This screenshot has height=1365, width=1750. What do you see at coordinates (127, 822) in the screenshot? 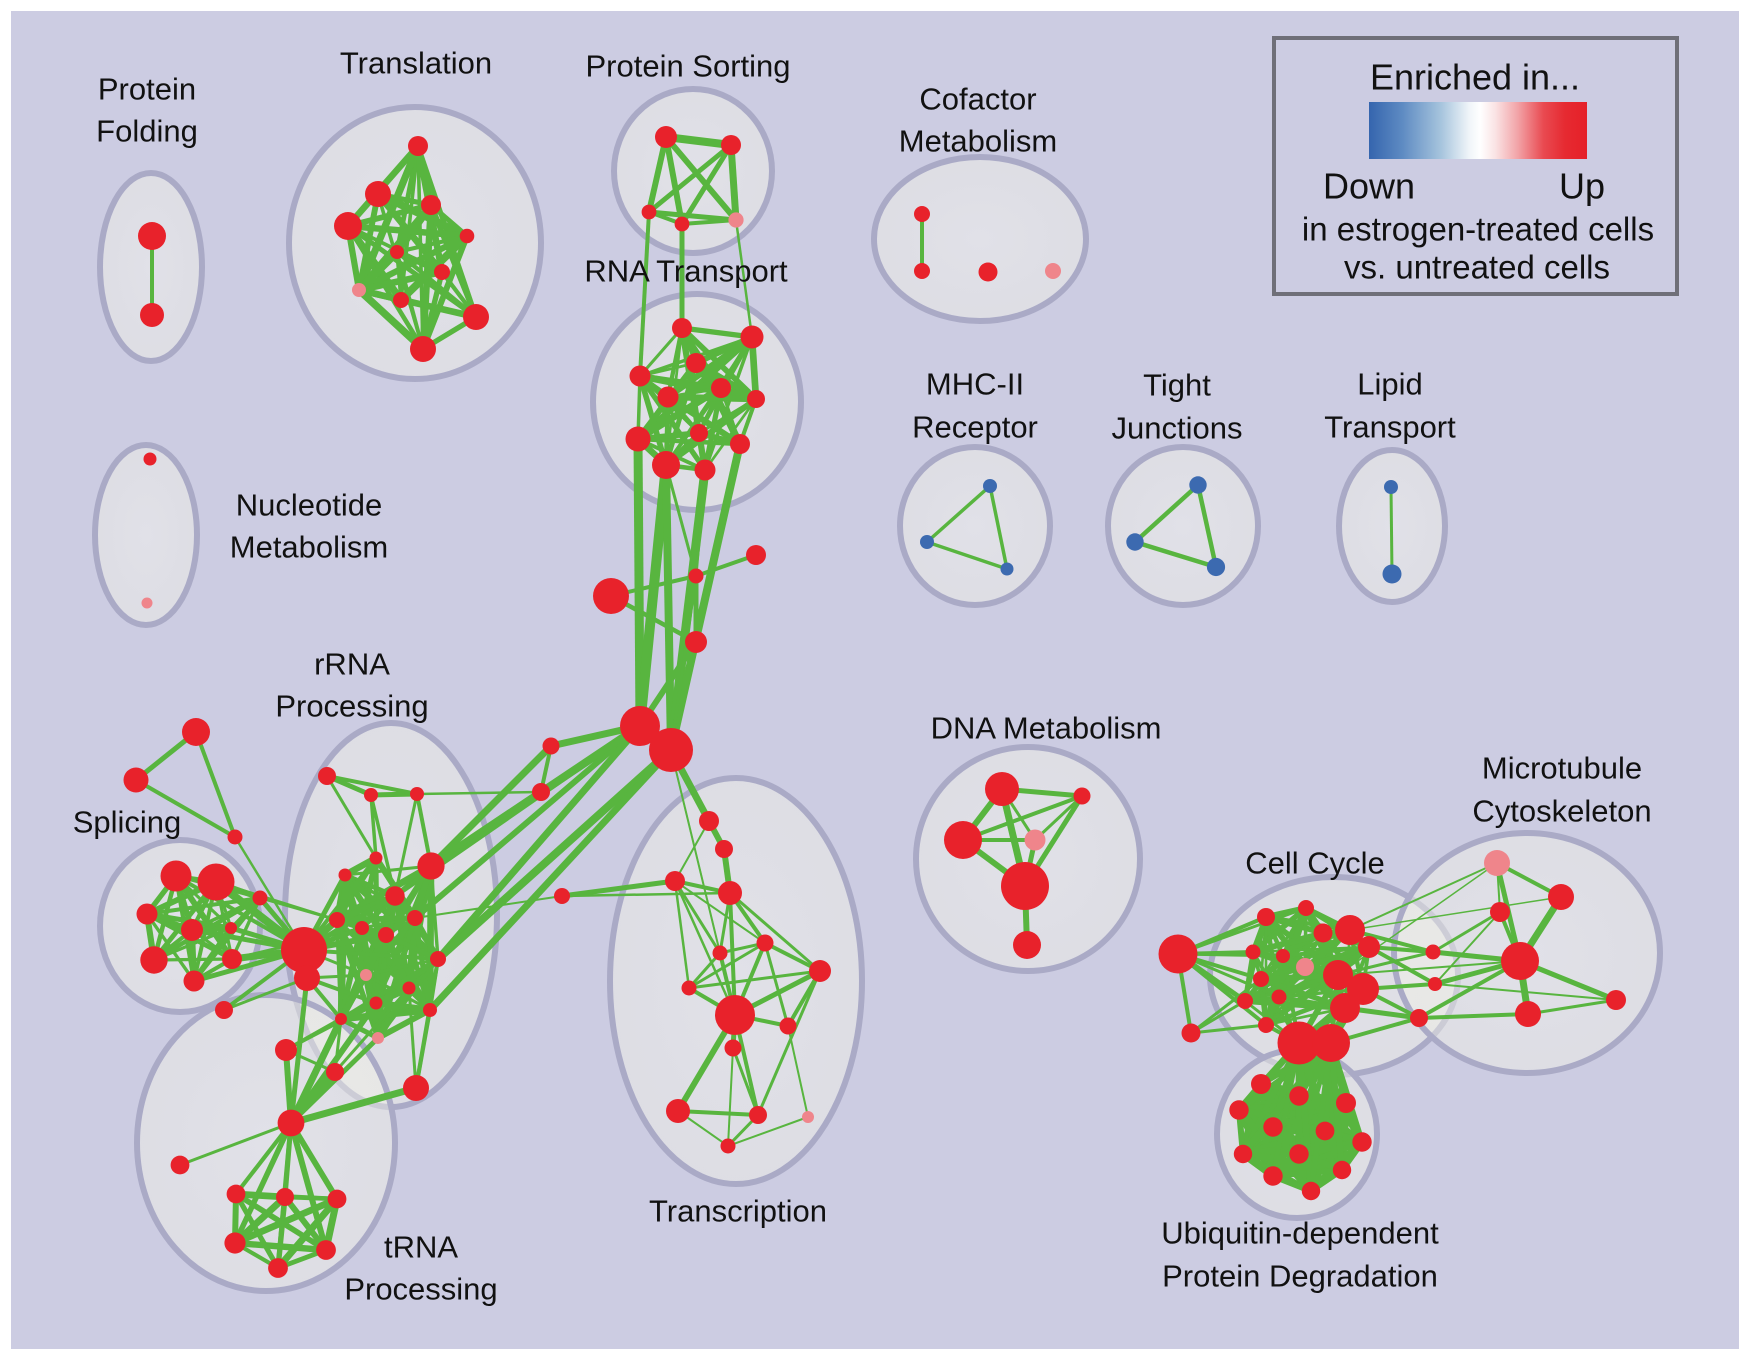
I see `svg-text: Splicing` at bounding box center [127, 822].